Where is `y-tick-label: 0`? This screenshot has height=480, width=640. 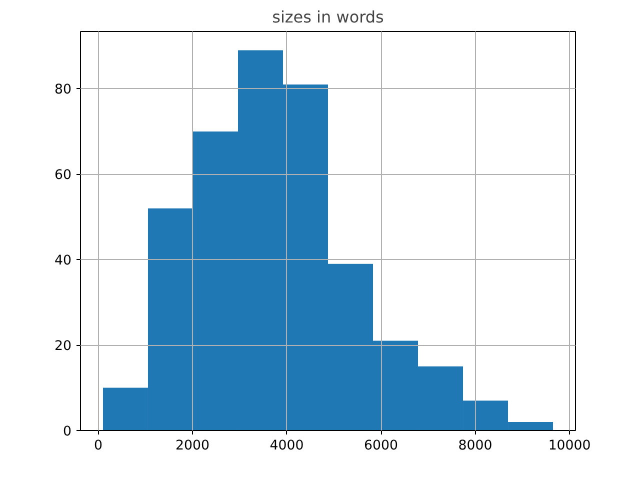 y-tick-label: 0 is located at coordinates (67, 432).